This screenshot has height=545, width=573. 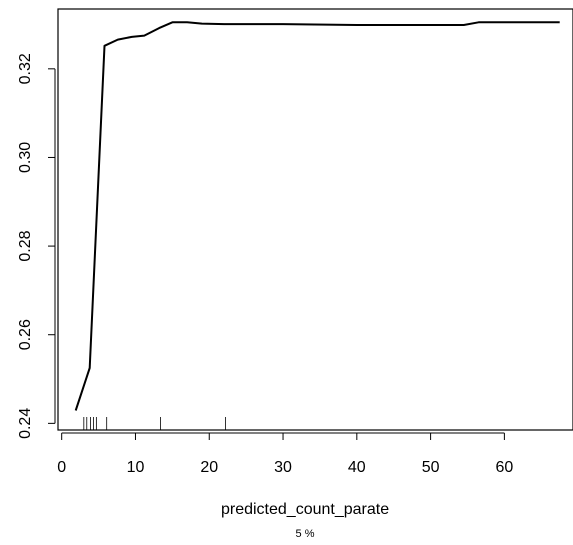 I want to click on y-axis-ticks: 0.24 0.26 0.28 0.30 0.32, so click(x=36, y=246).